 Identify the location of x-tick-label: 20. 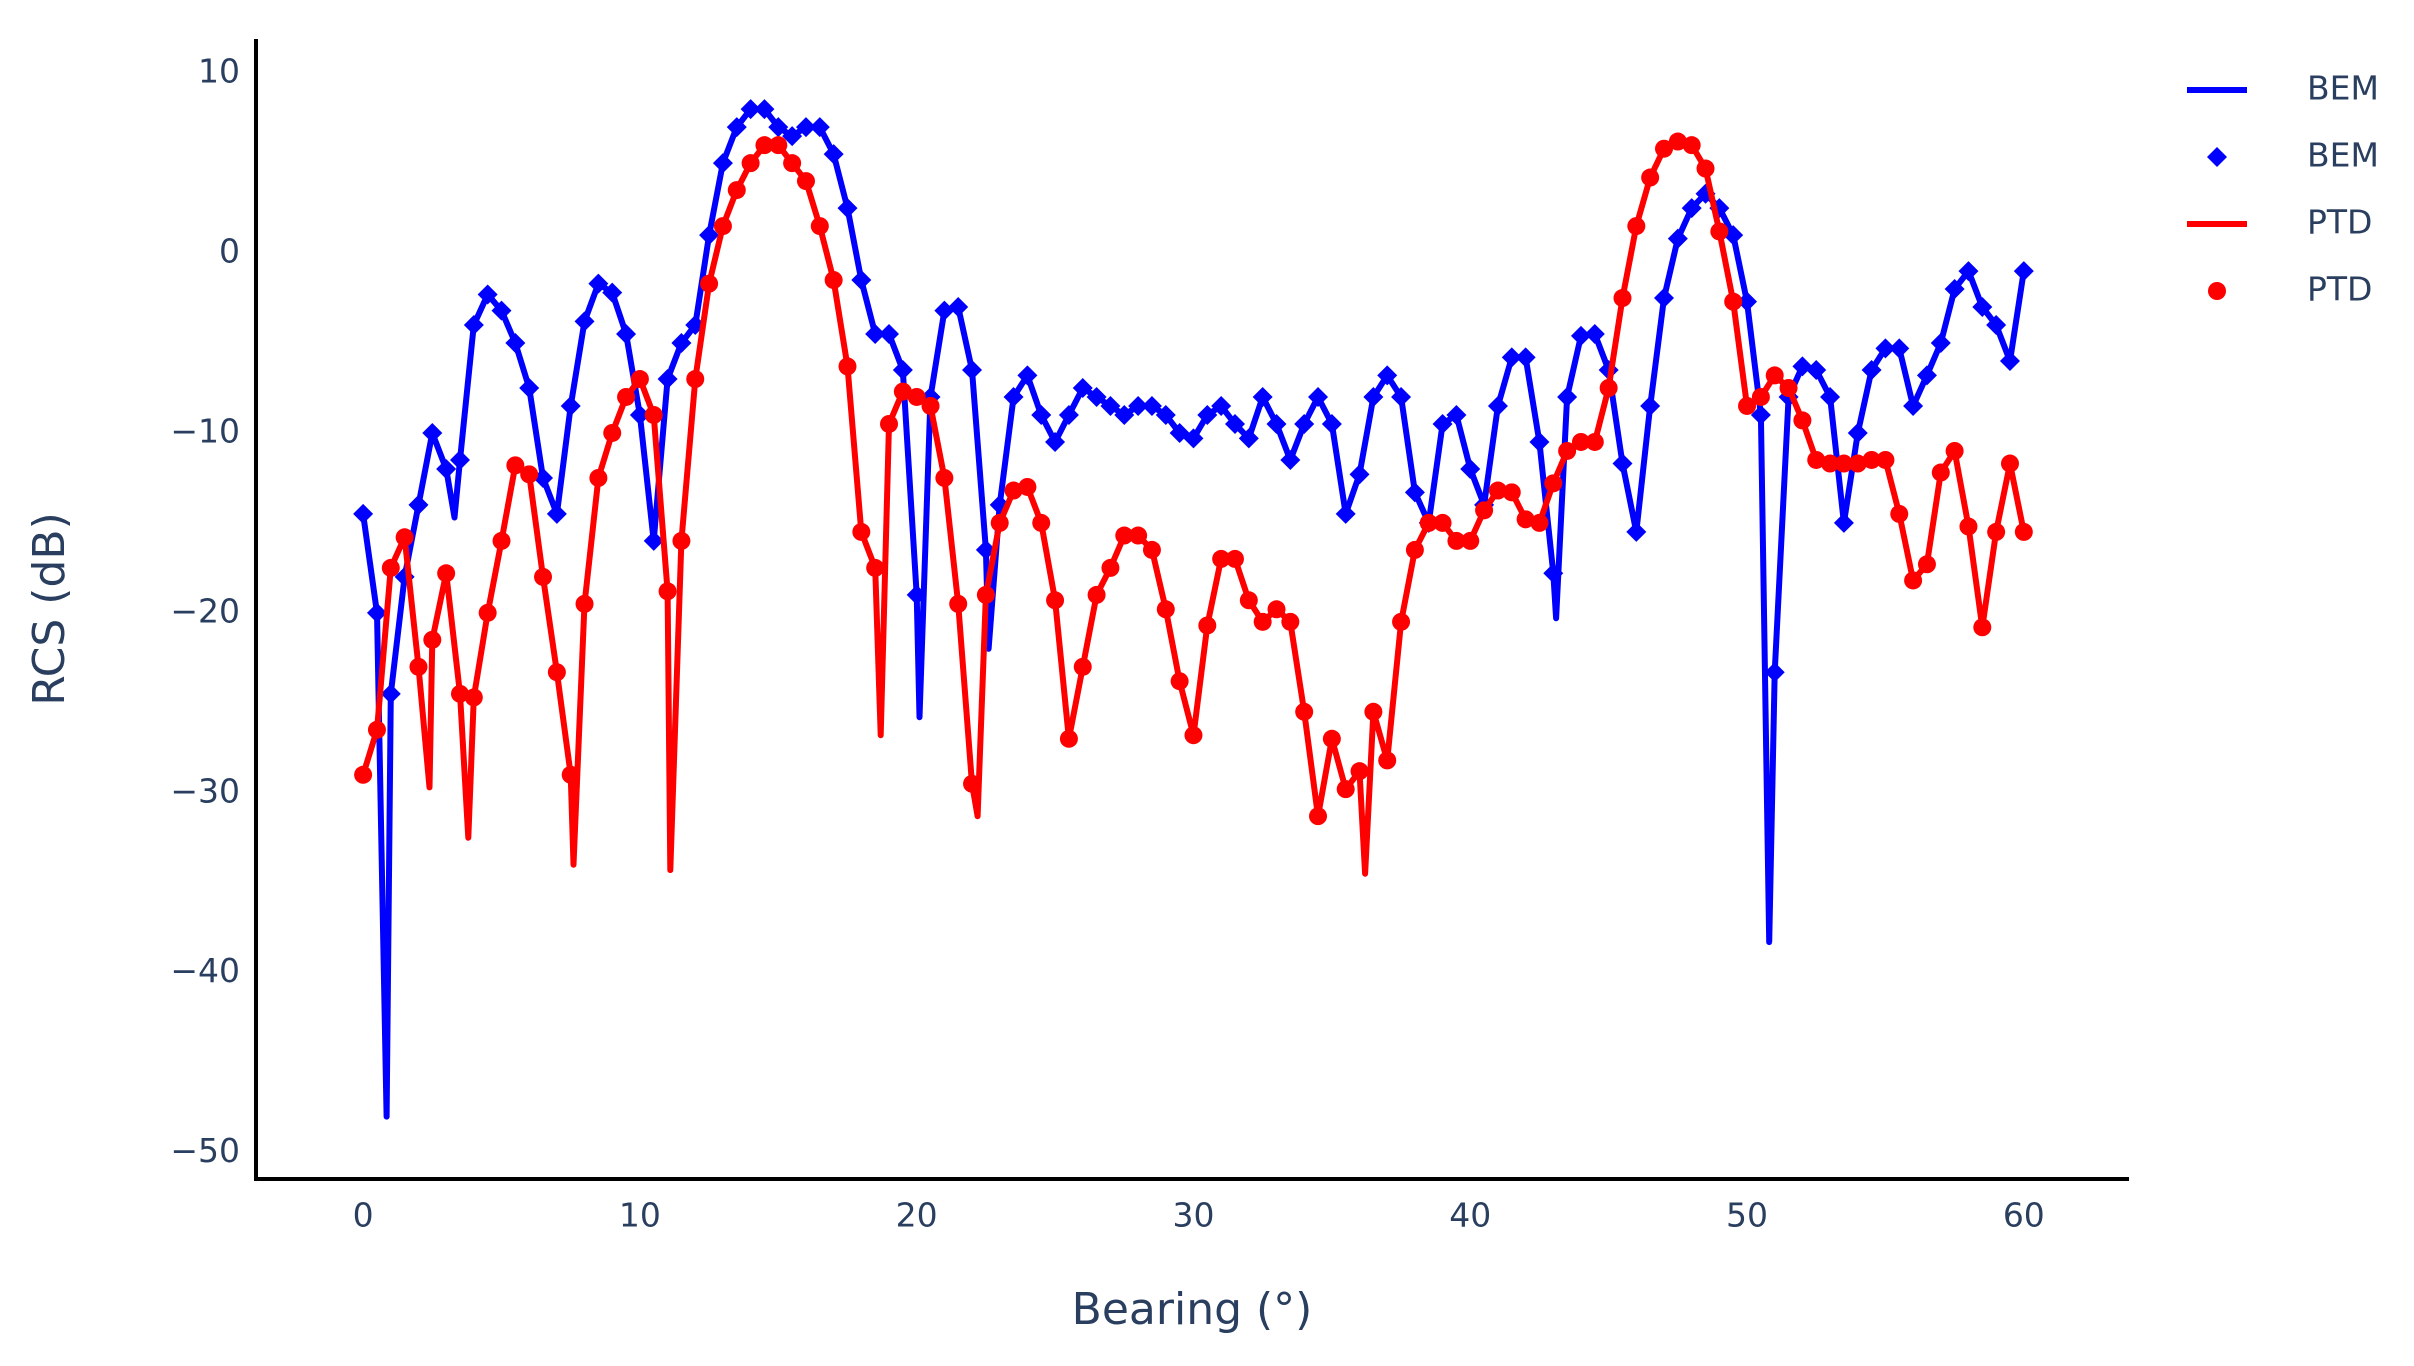
(917, 1215).